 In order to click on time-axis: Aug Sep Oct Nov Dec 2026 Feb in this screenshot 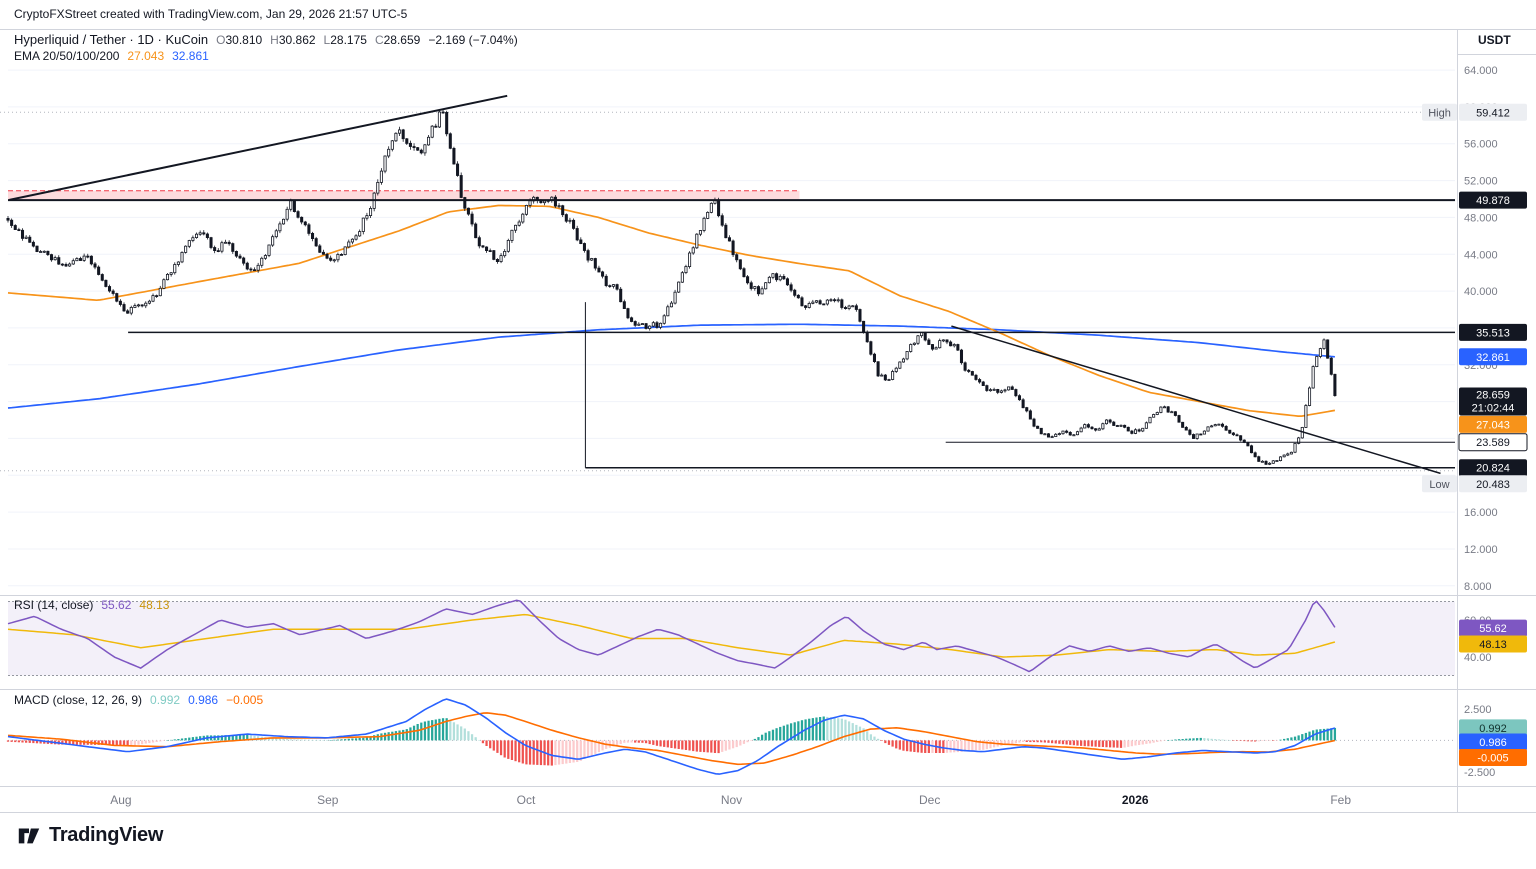, I will do `click(730, 800)`.